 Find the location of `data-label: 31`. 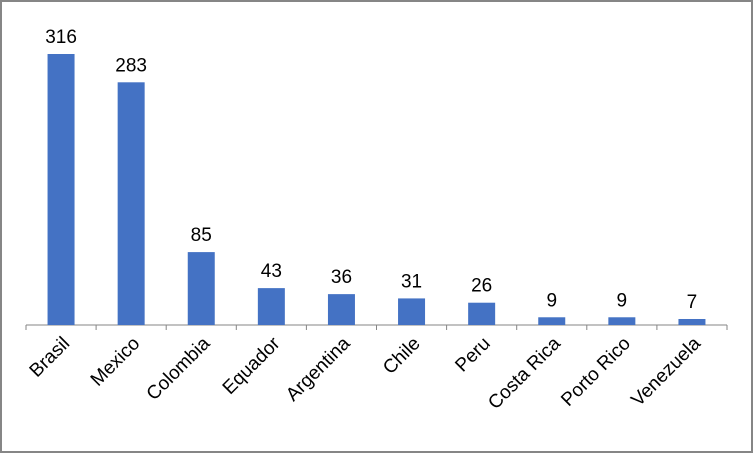

data-label: 31 is located at coordinates (411, 281).